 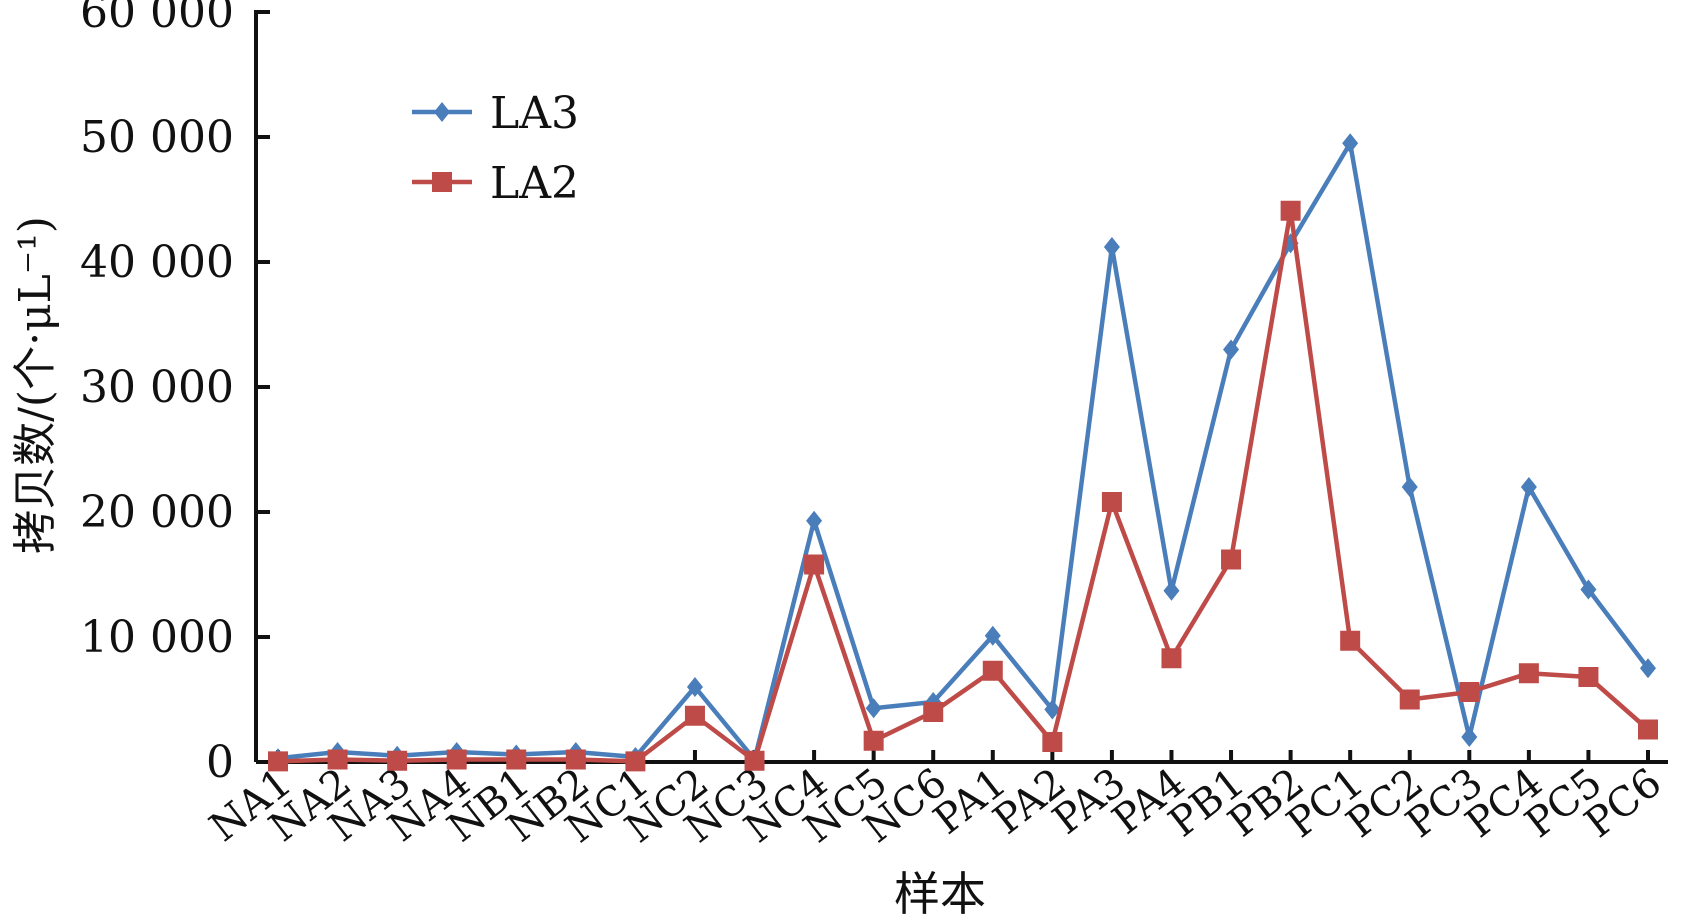 I want to click on y-tick-label: 40 000, so click(x=157, y=262).